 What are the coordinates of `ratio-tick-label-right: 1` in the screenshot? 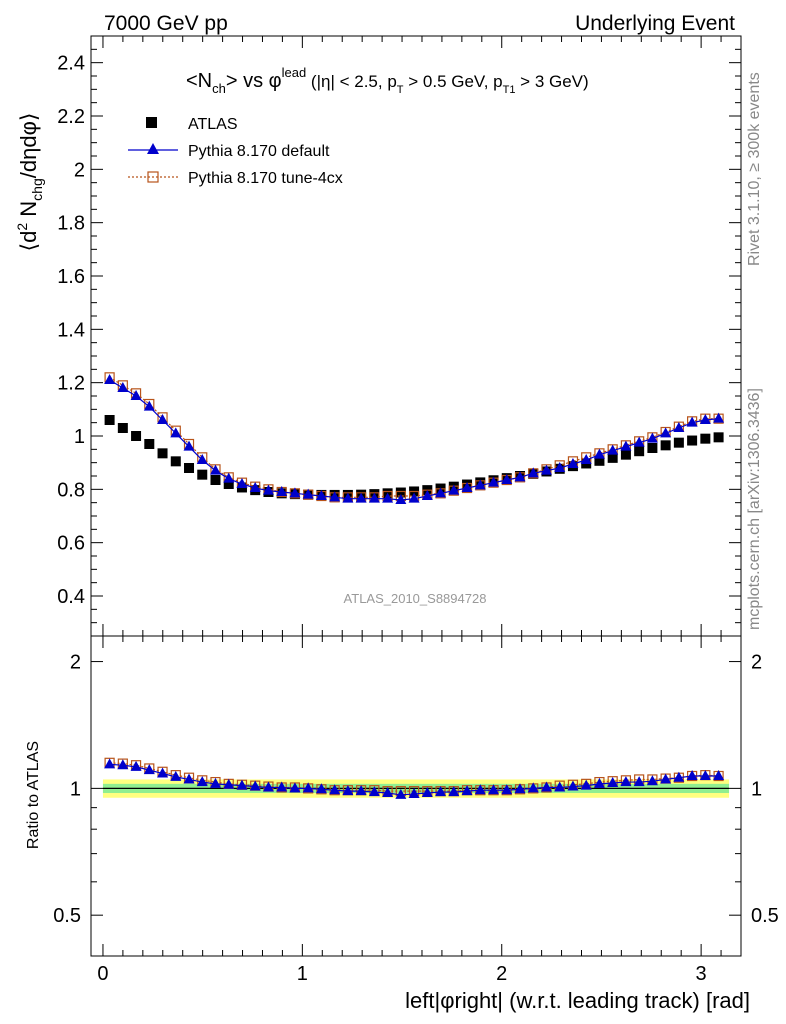 It's located at (756, 789).